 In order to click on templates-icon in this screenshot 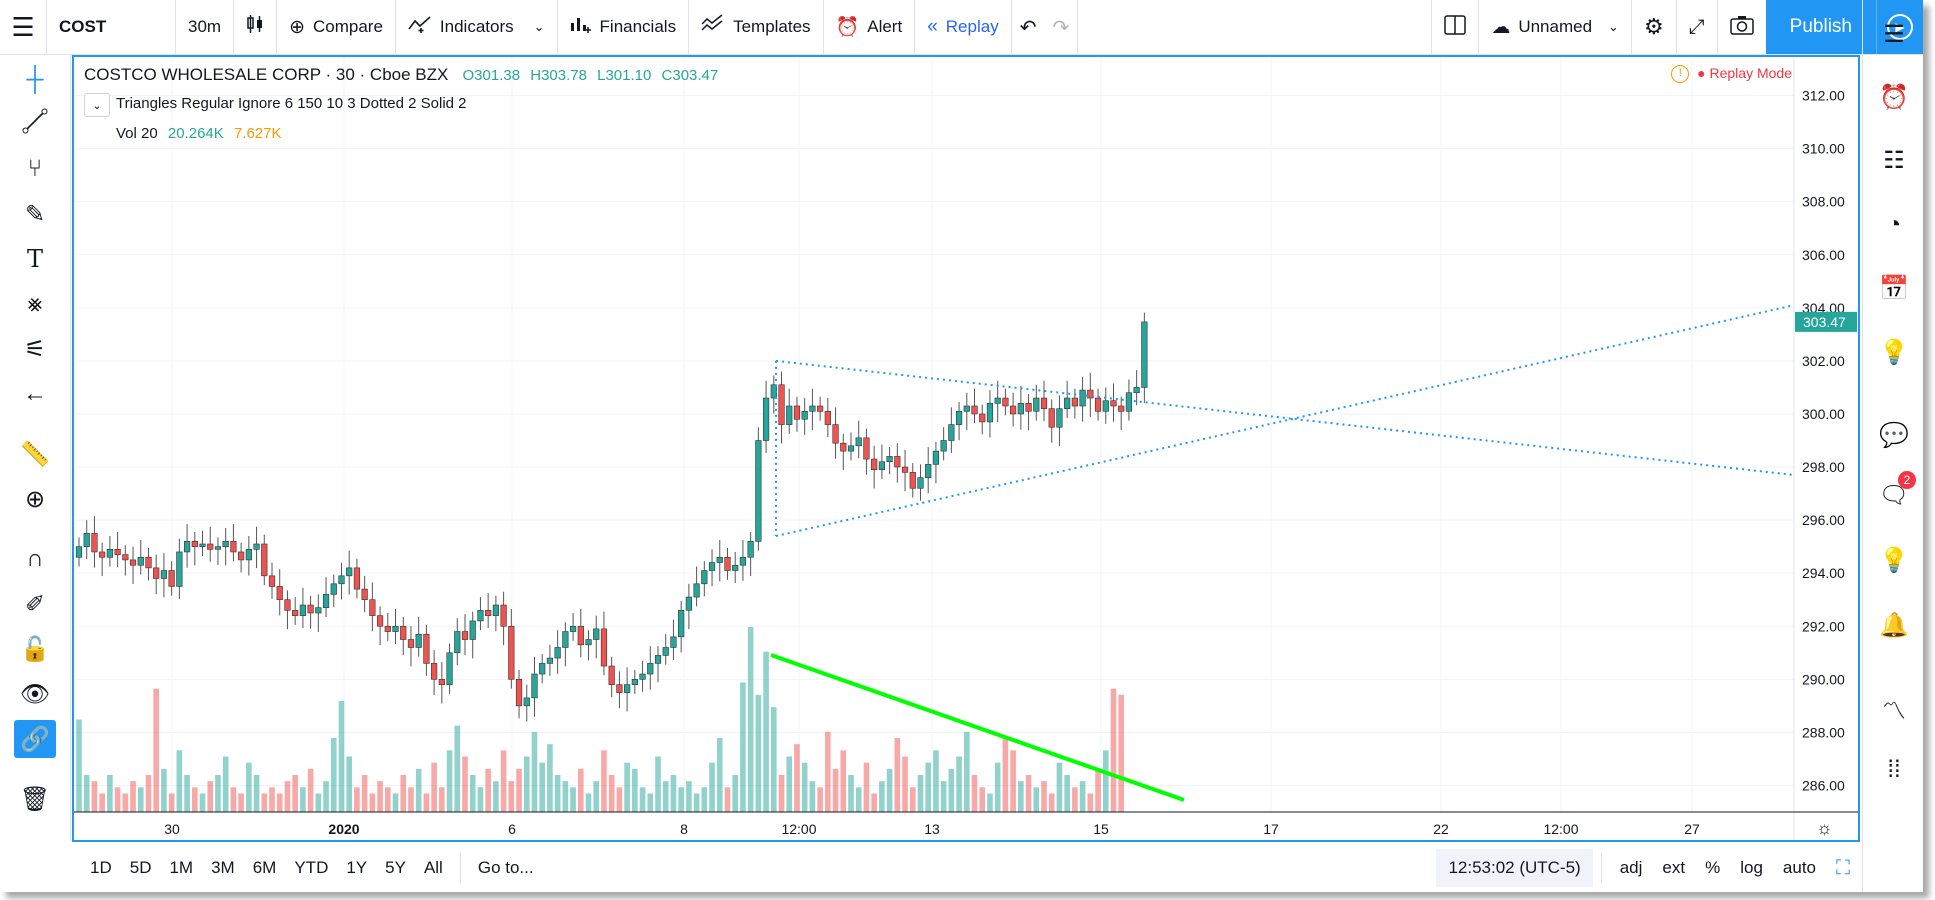, I will do `click(713, 27)`.